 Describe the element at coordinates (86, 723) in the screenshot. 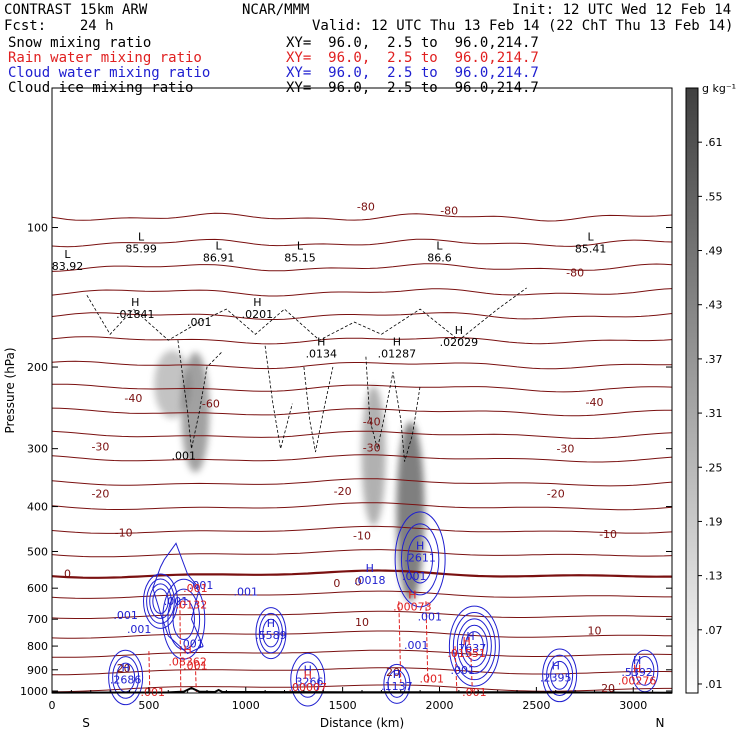

I see `x-end-label-south: S` at that location.